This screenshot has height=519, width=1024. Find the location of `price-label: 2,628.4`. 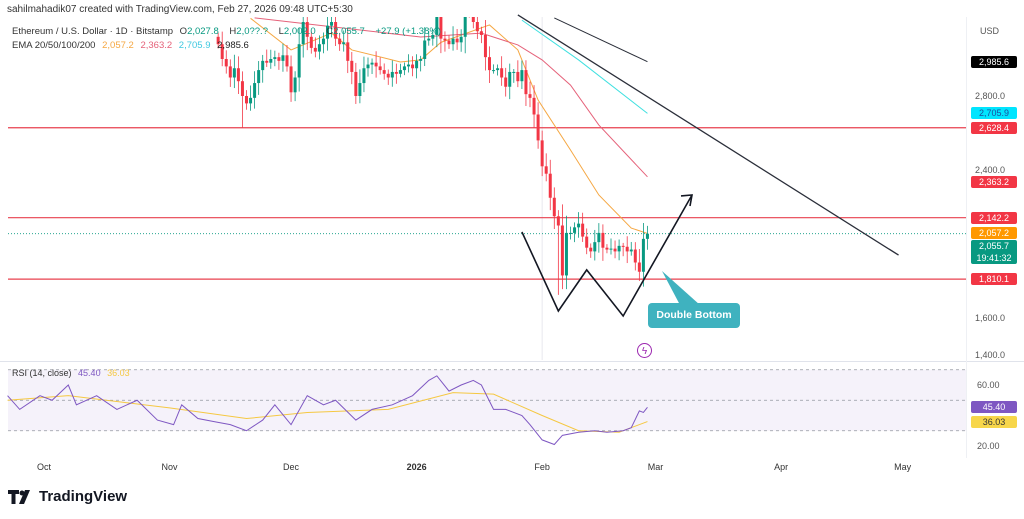

price-label: 2,628.4 is located at coordinates (994, 127).